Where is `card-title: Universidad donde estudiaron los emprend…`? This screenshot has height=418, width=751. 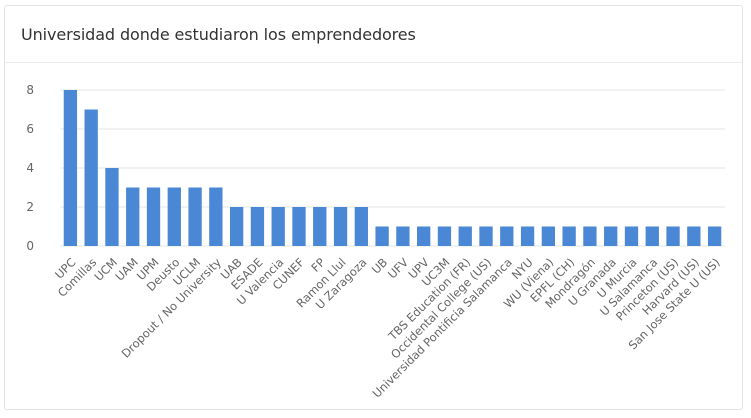
card-title: Universidad donde estudiaron los emprend… is located at coordinates (218, 34).